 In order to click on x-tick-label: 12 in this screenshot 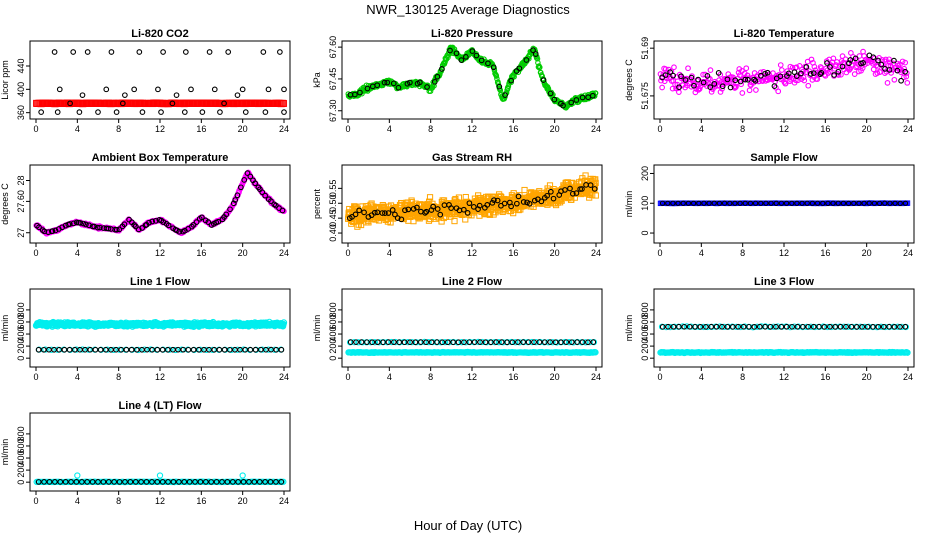, I will do `click(472, 129)`.